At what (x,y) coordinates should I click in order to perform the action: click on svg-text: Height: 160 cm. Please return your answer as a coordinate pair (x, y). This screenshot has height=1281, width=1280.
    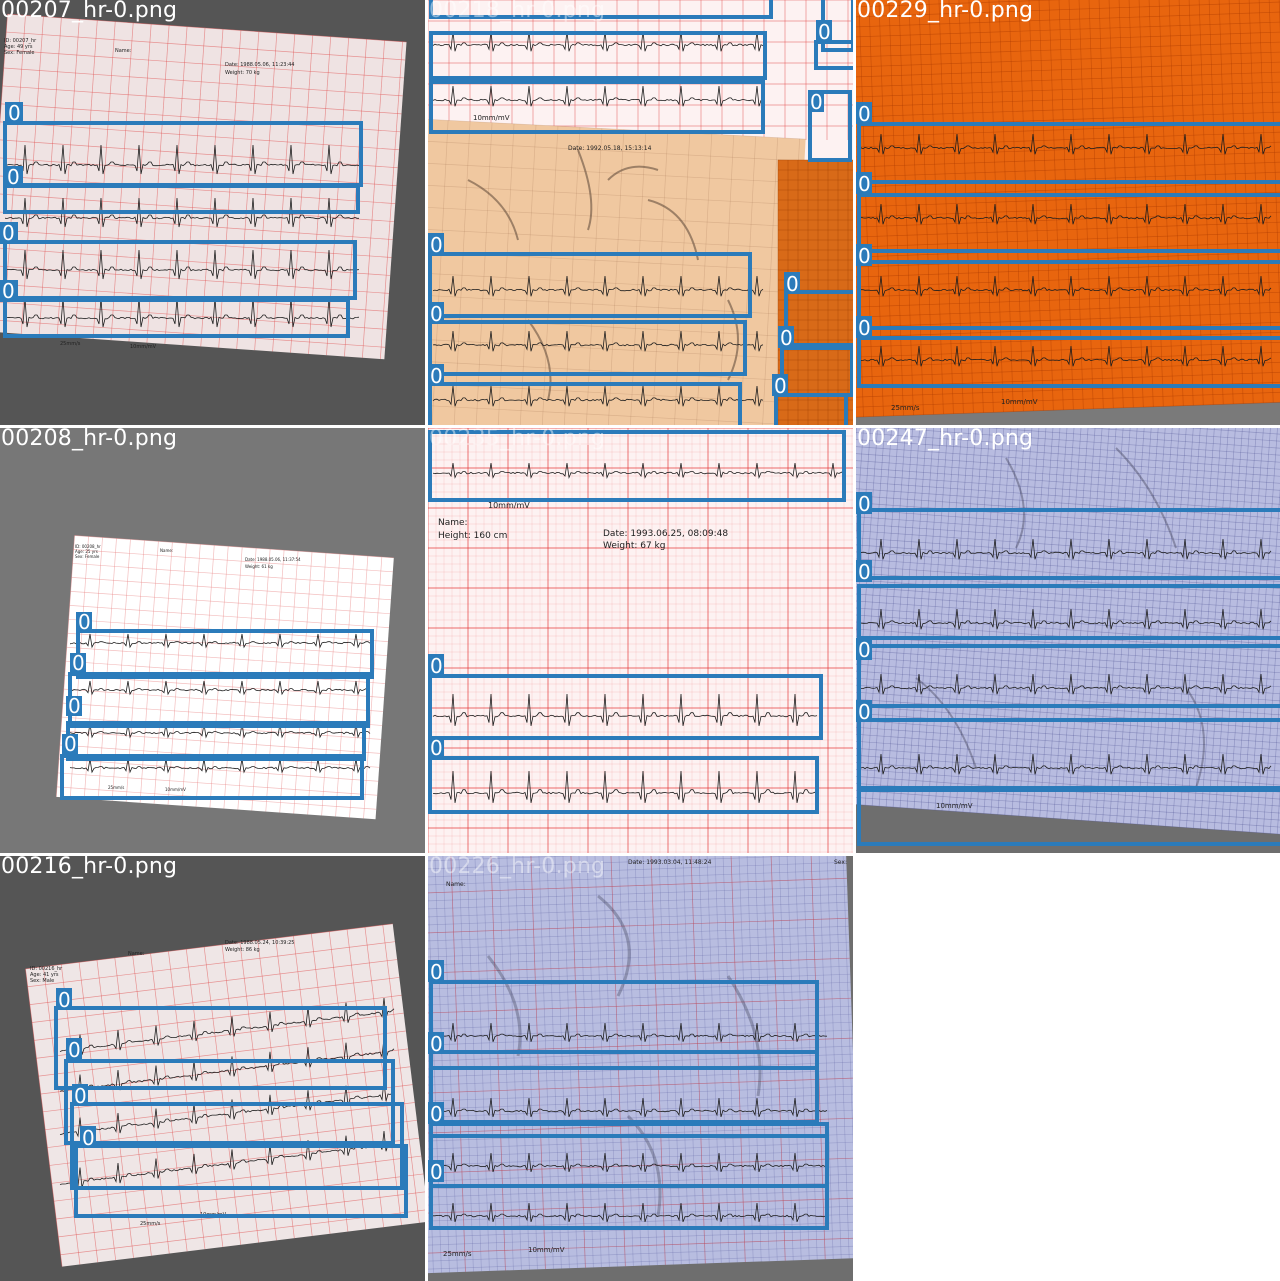
    Looking at the image, I should click on (472, 536).